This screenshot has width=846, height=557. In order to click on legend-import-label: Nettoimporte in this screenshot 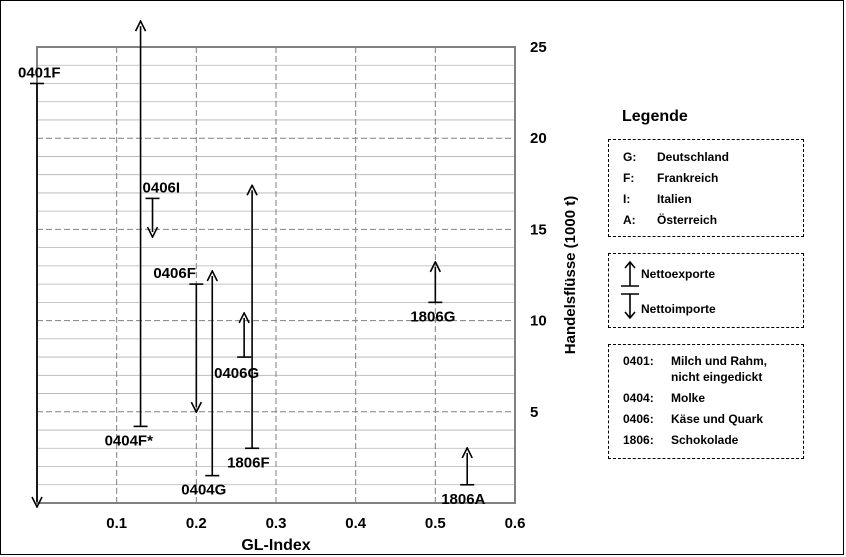, I will do `click(678, 309)`.